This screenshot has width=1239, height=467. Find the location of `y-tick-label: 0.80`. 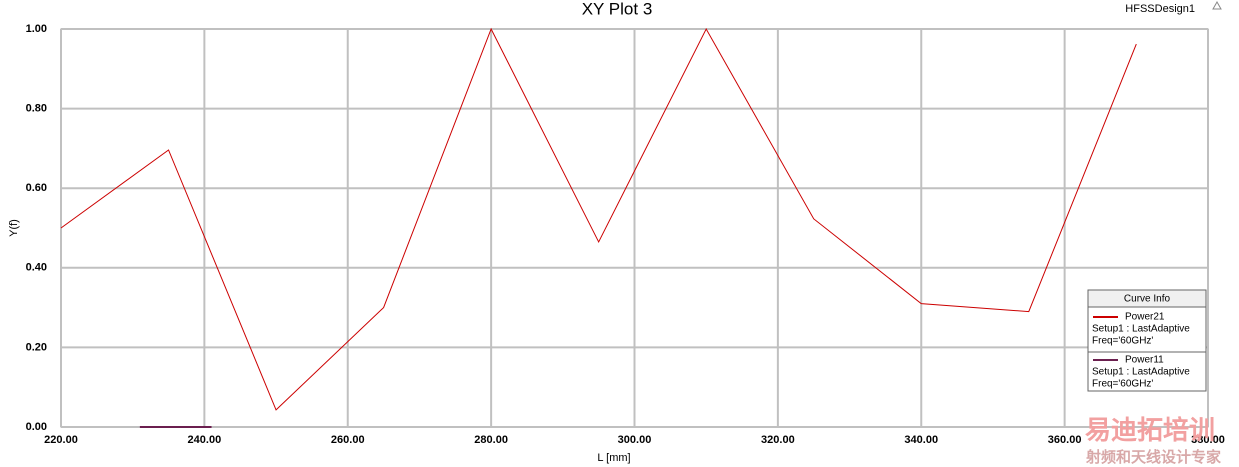

y-tick-label: 0.80 is located at coordinates (36, 109).